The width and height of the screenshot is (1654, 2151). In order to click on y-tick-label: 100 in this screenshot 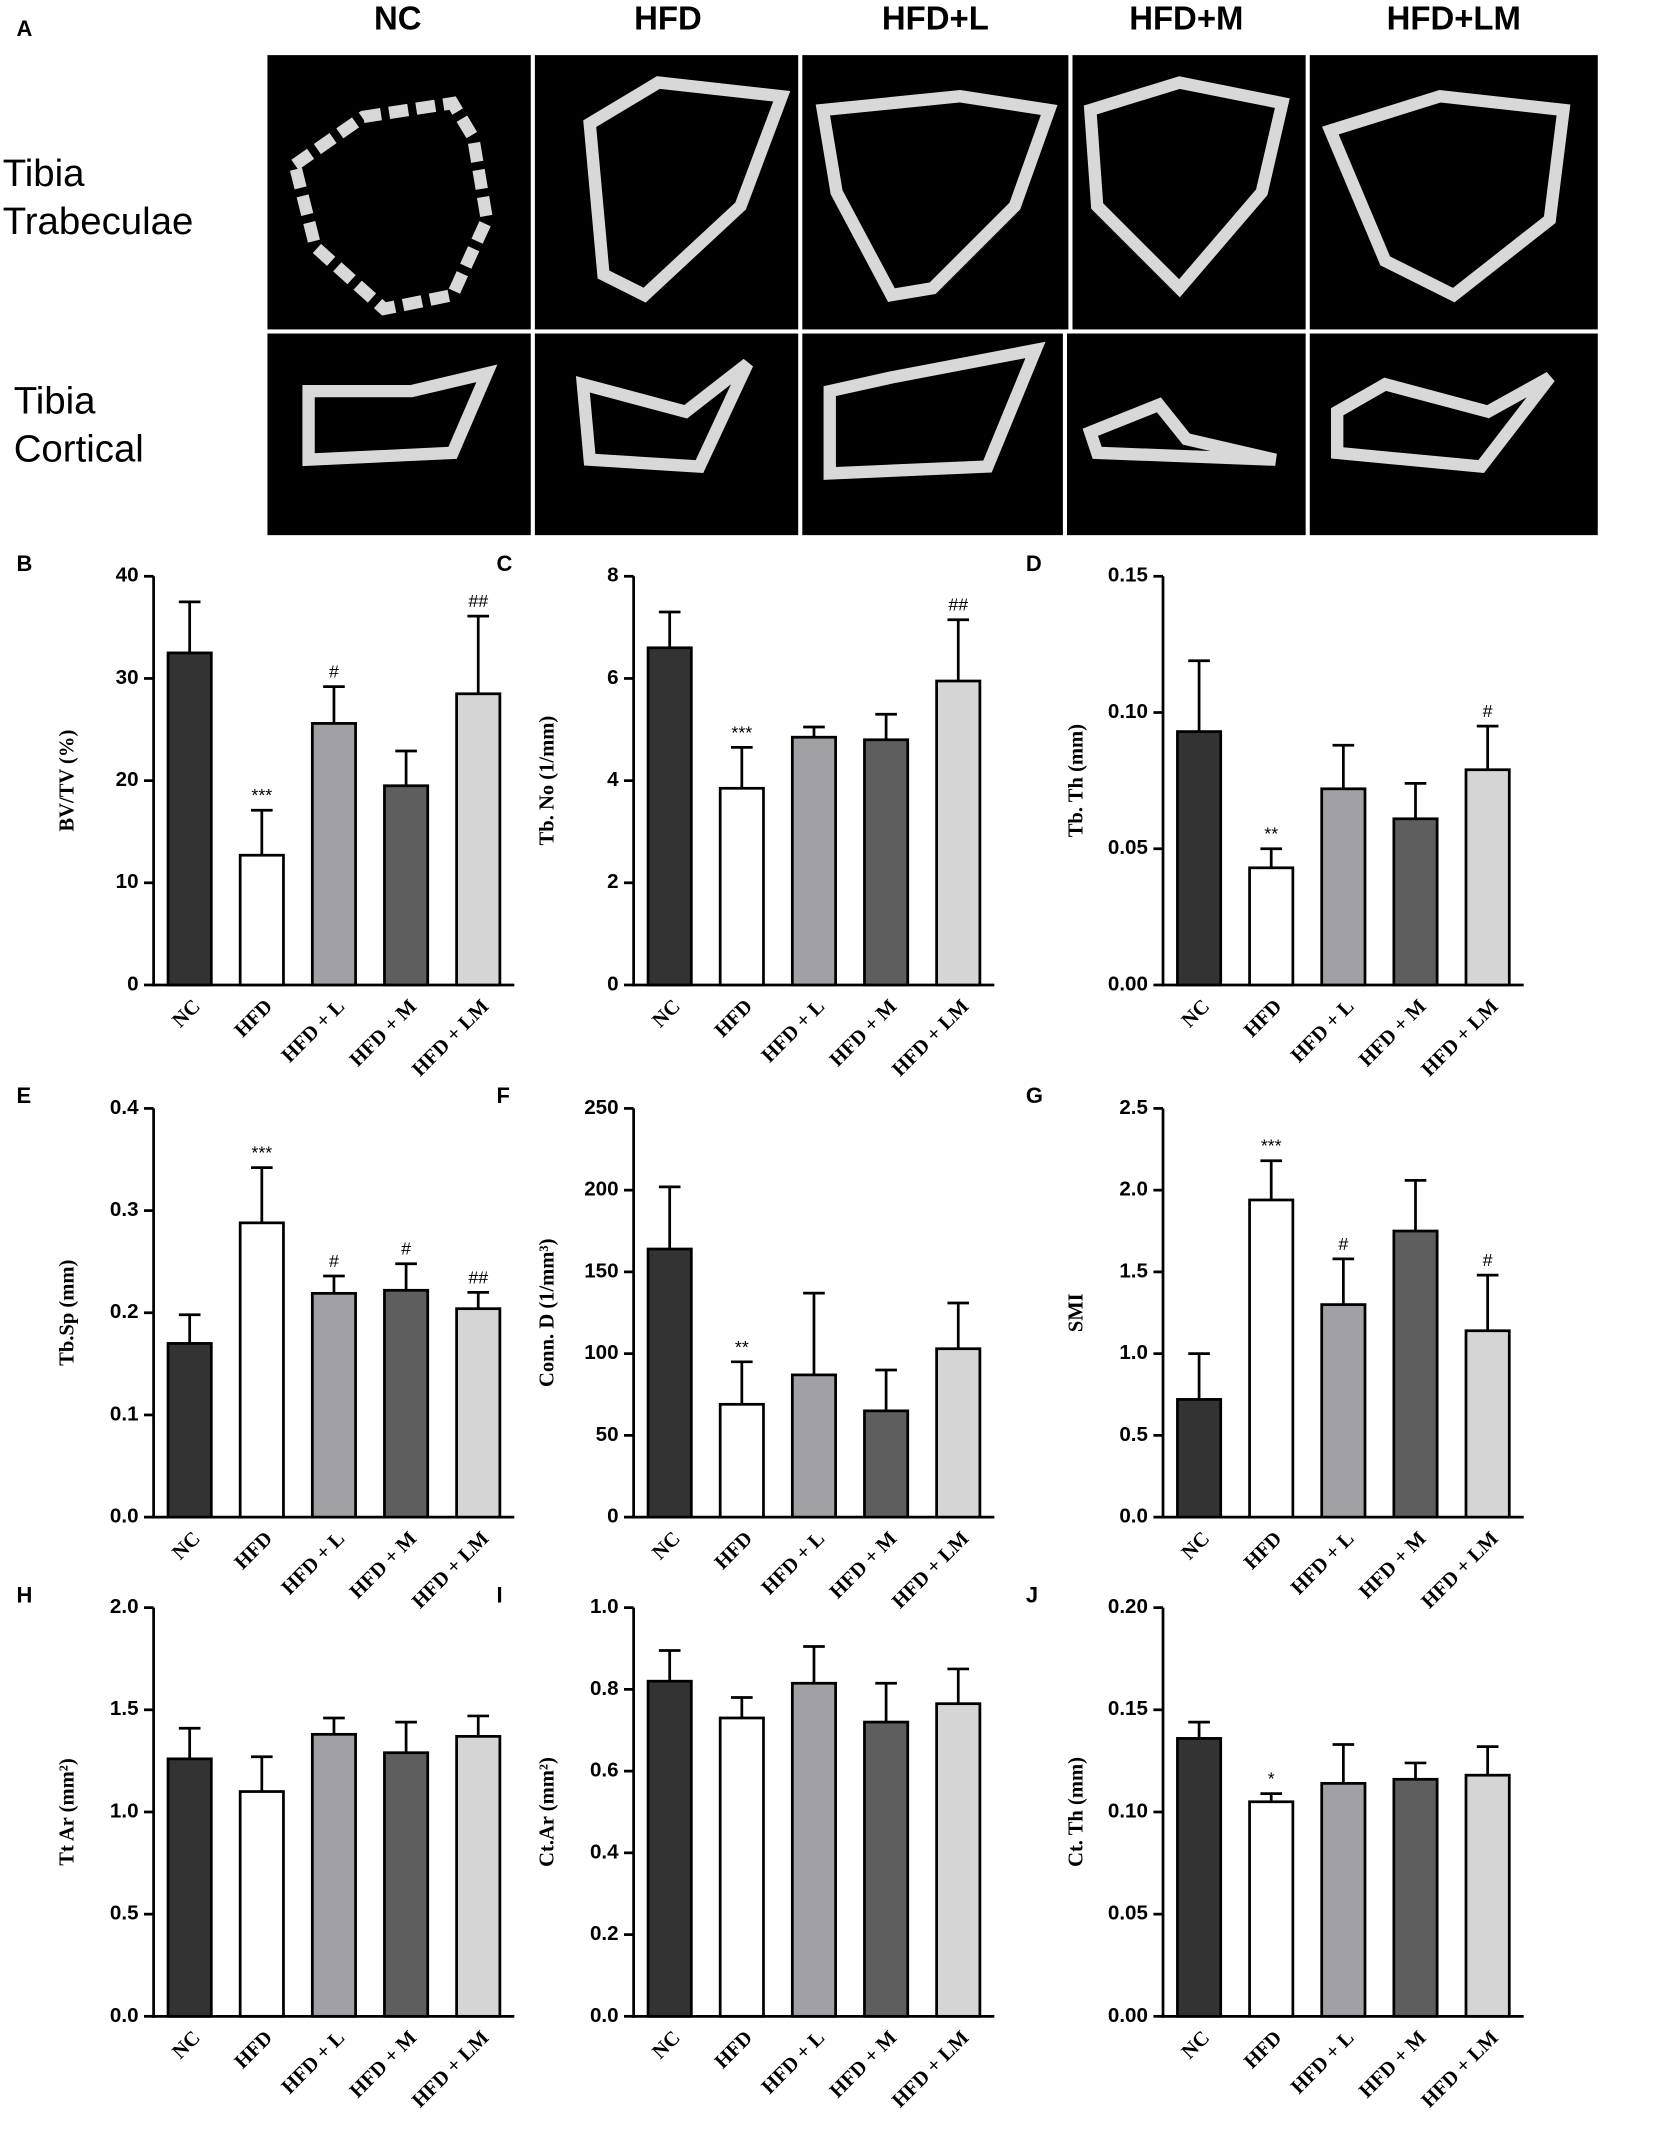, I will do `click(601, 1352)`.